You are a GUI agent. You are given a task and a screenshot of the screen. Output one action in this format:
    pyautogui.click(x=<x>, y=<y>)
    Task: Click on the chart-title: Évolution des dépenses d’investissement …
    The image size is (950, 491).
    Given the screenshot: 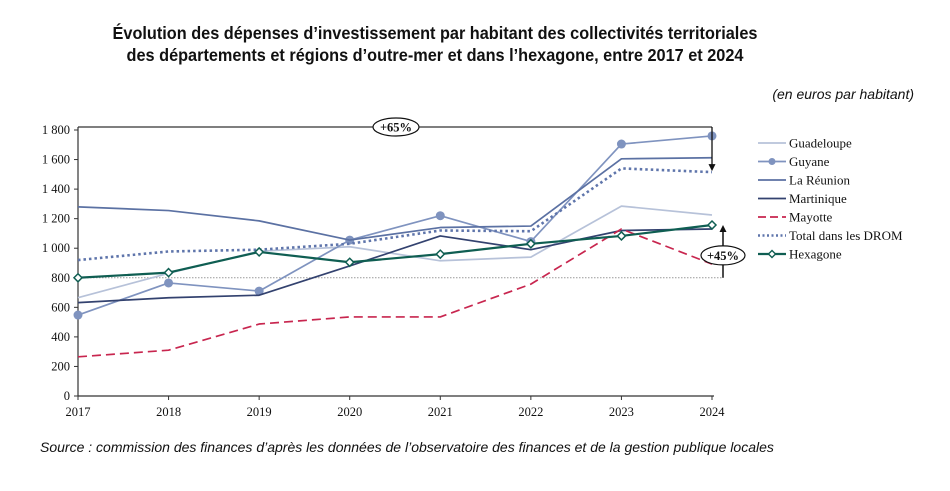 What is the action you would take?
    pyautogui.click(x=434, y=44)
    